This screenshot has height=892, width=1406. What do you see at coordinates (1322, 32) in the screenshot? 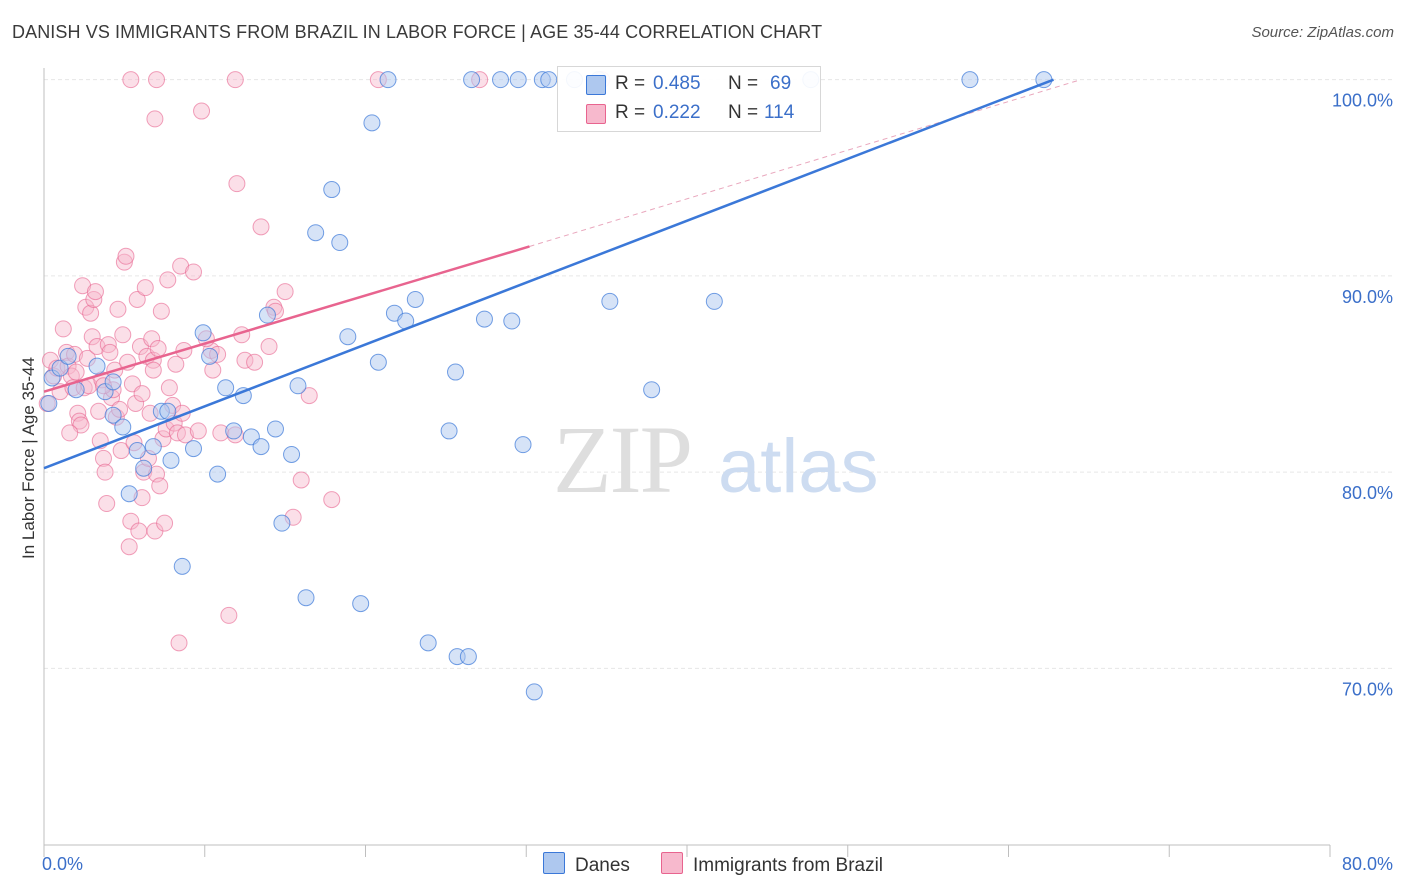
I see `source-label: Source: ZipAtlas.com` at bounding box center [1322, 32].